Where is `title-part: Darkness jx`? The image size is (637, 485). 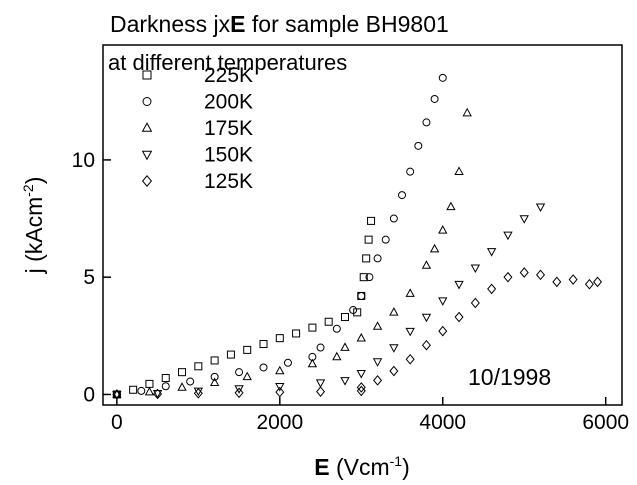 title-part: Darkness jx is located at coordinates (170, 24).